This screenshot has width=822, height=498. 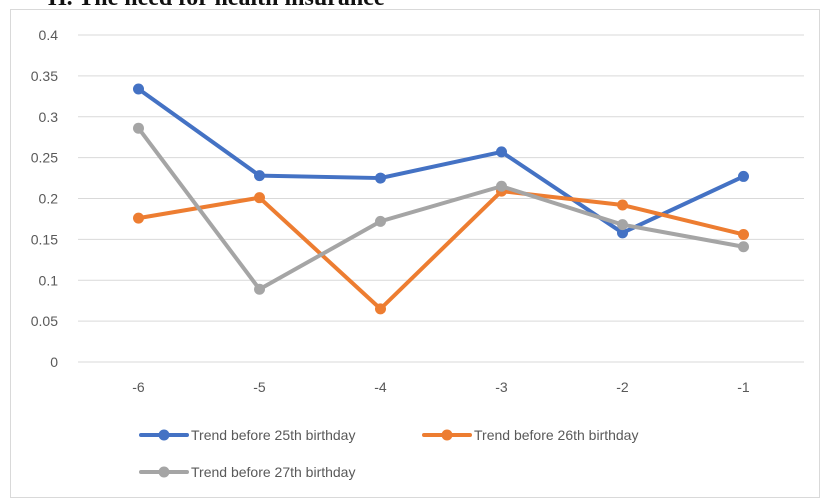 I want to click on legend-item: Trend before 27th birthday, so click(x=247, y=472).